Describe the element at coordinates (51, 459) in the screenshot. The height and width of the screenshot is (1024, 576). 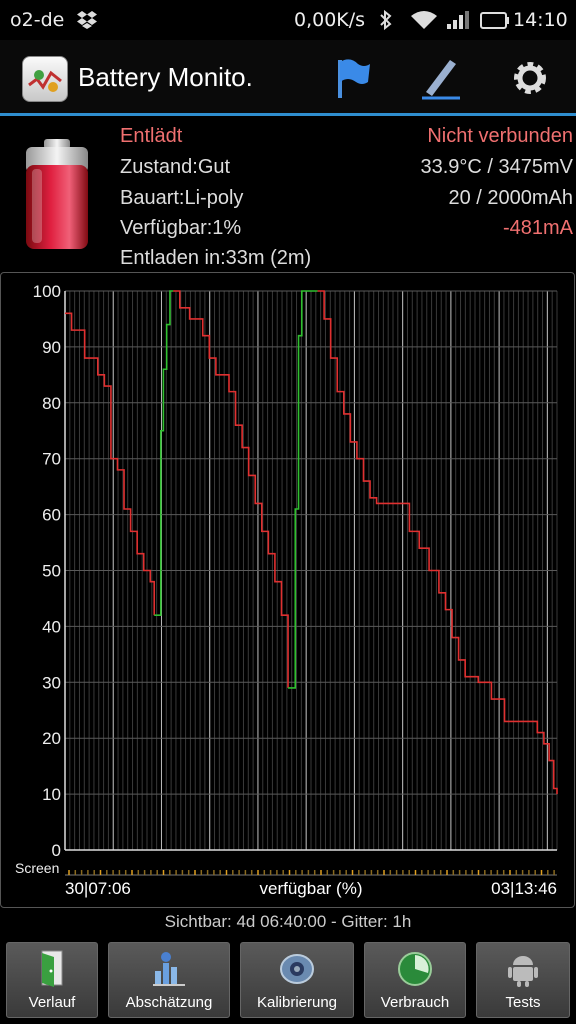
I see `y-tick-label: 70` at that location.